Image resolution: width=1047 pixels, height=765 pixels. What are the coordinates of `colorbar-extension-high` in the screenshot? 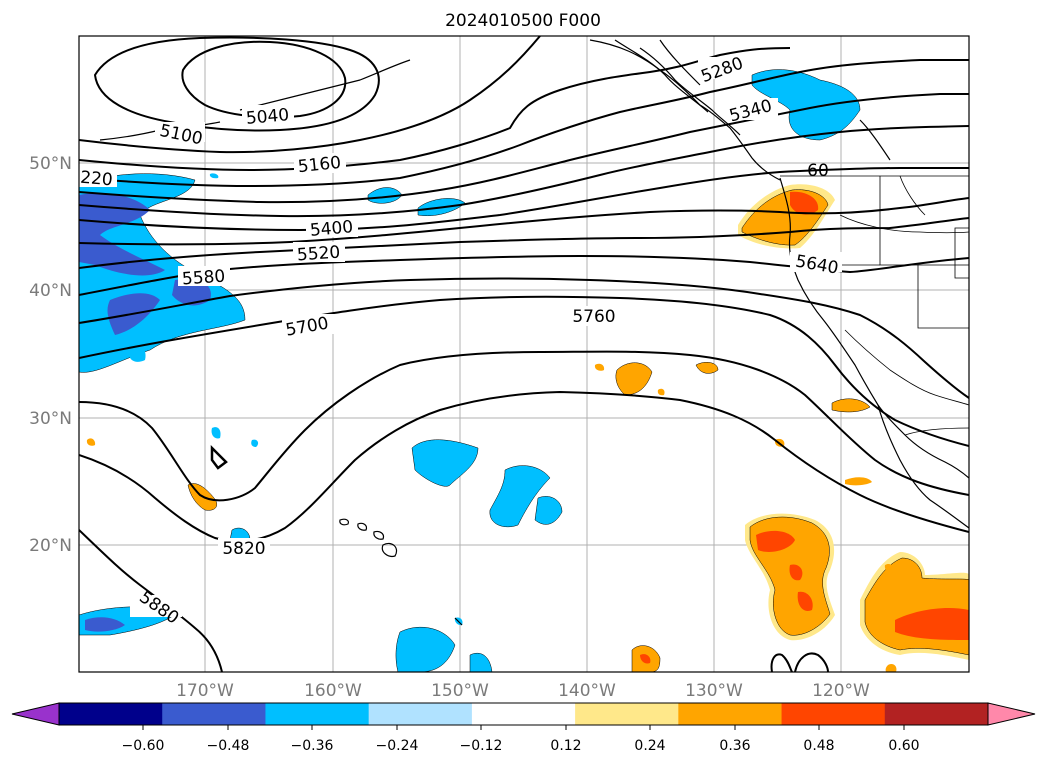 It's located at (1011, 714).